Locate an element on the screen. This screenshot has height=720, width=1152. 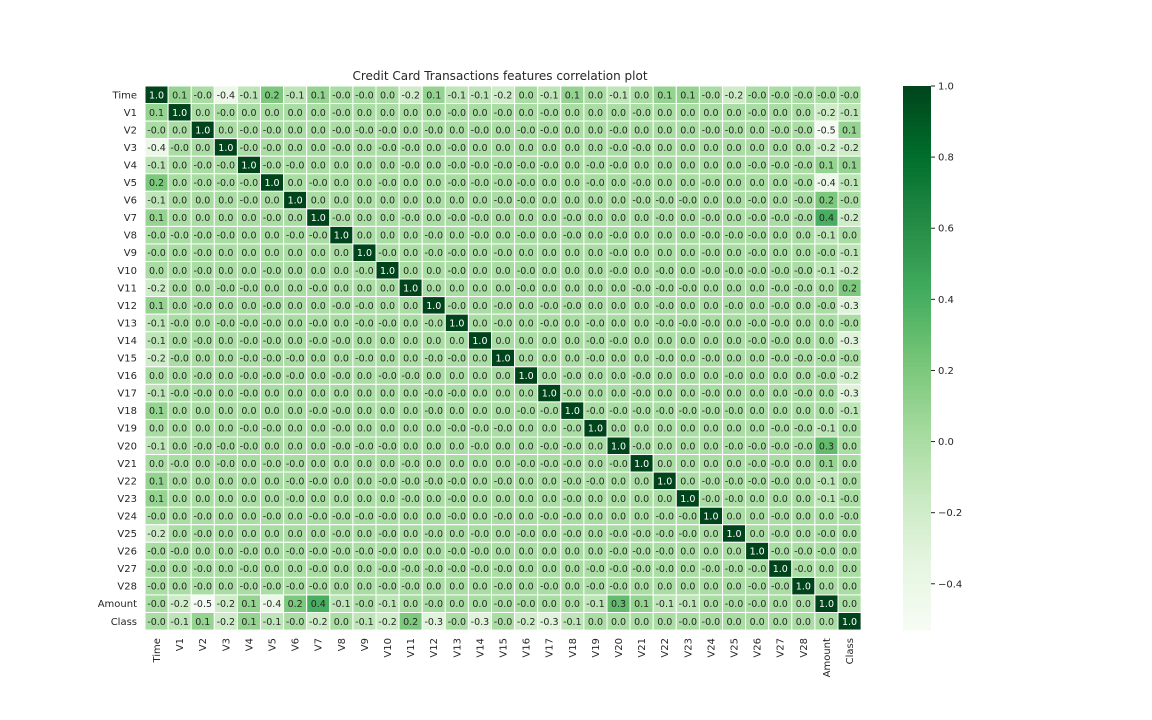
y-tick-label-V3: V3 is located at coordinates (130, 148).